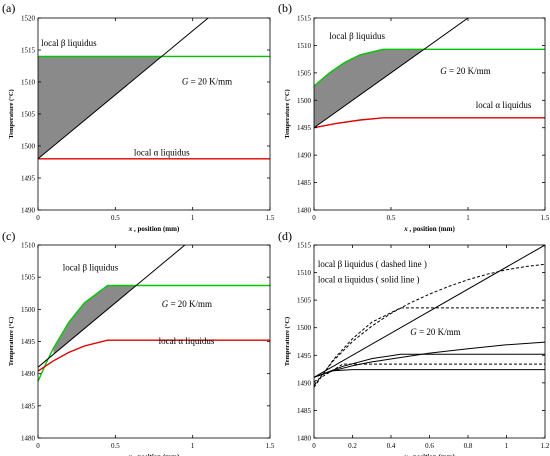 This screenshot has width=550, height=456. I want to click on x-tick-label: 0.6, so click(429, 446).